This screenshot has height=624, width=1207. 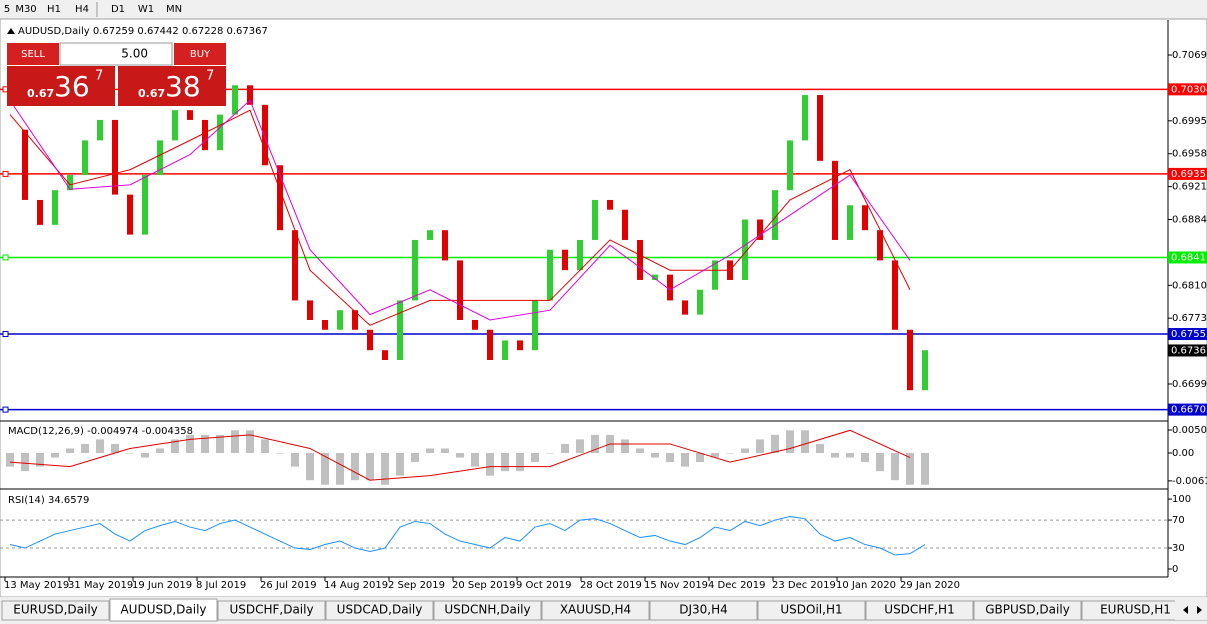 I want to click on sell-label: SELL, so click(x=33, y=54).